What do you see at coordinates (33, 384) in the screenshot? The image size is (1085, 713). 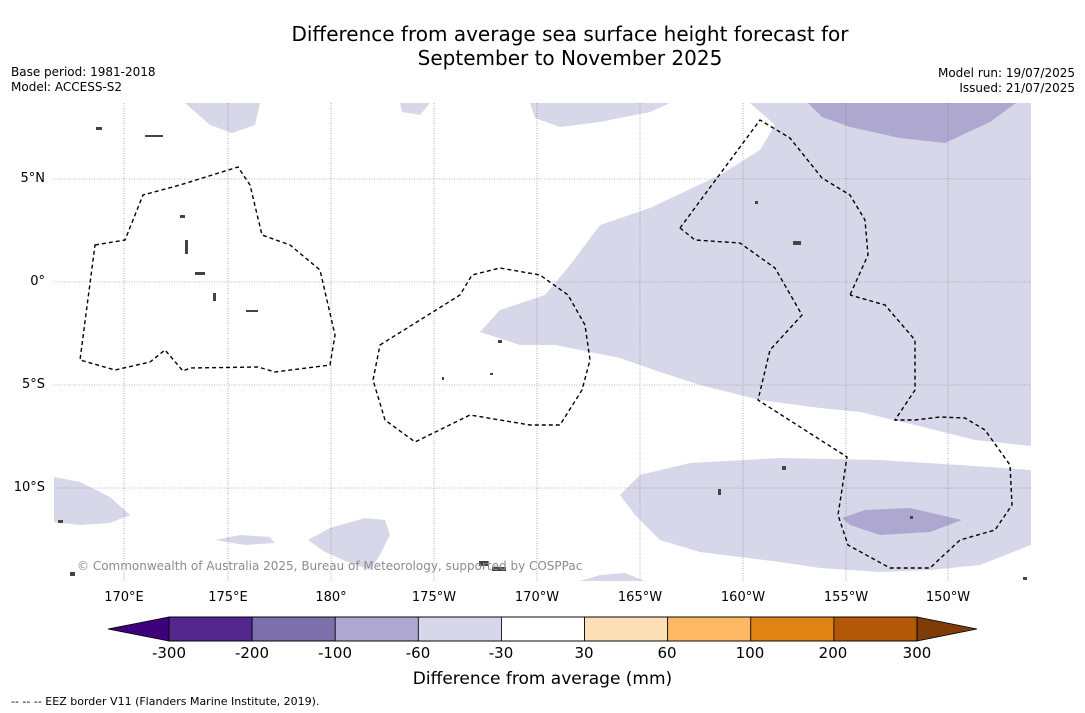 I see `lat-label-5s: 5°S` at bounding box center [33, 384].